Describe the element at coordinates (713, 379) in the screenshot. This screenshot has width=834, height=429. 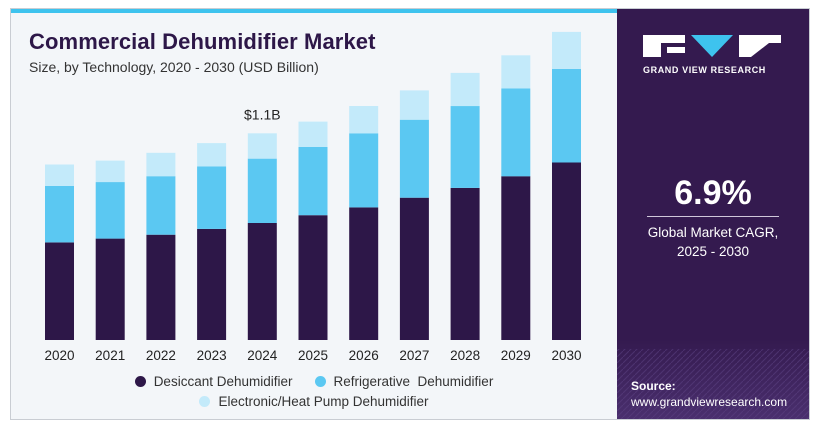
I see `decorative-pattern` at that location.